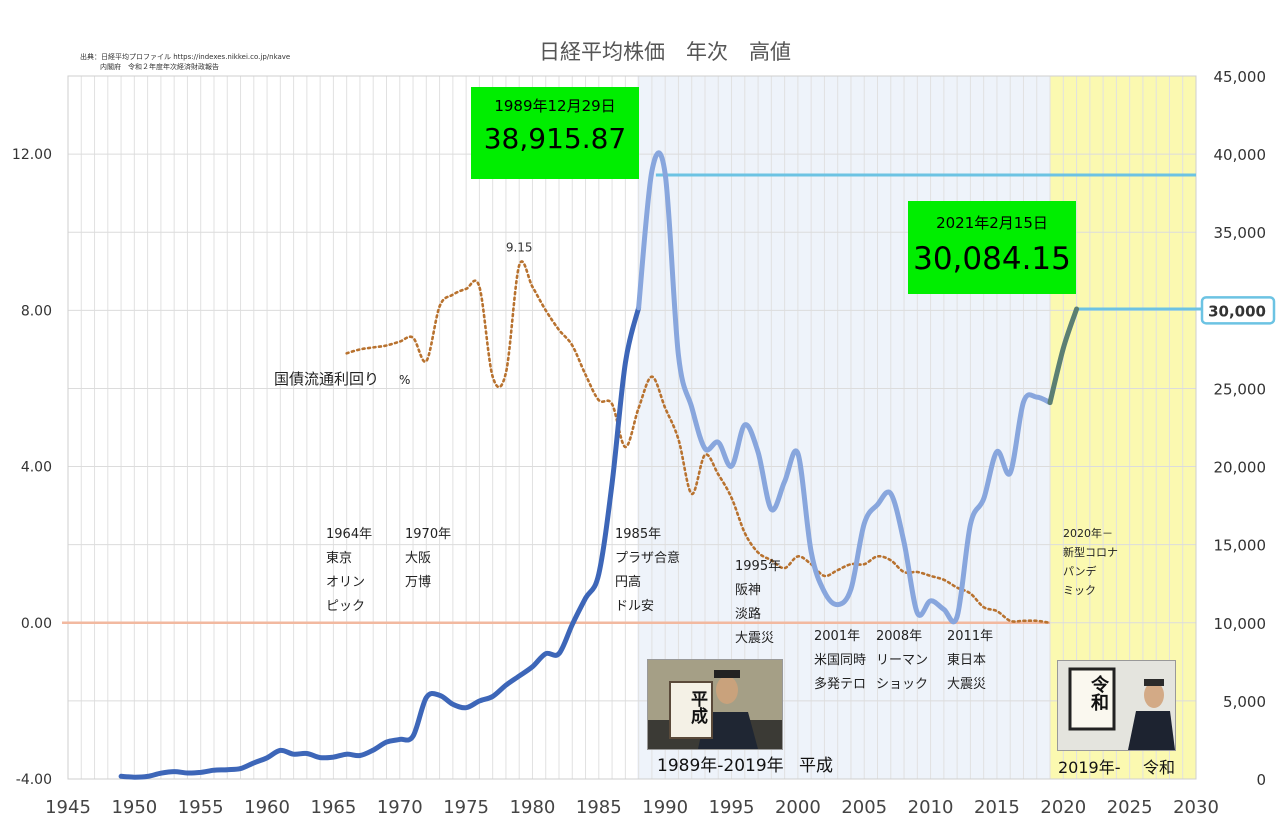  Describe the element at coordinates (638, 534) in the screenshot. I see `annotation-plaza-accord-line-0: 1985年` at that location.